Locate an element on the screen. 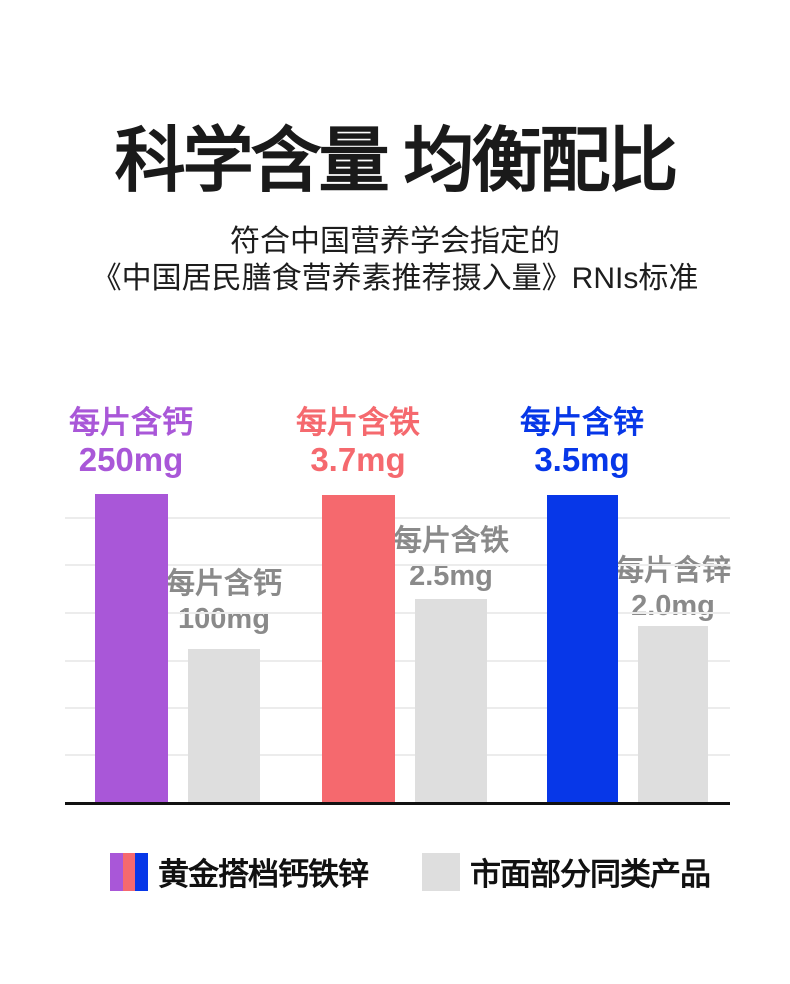 This screenshot has height=984, width=790. label-competitor-calcium-name: 每片含钙 is located at coordinates (223, 584).